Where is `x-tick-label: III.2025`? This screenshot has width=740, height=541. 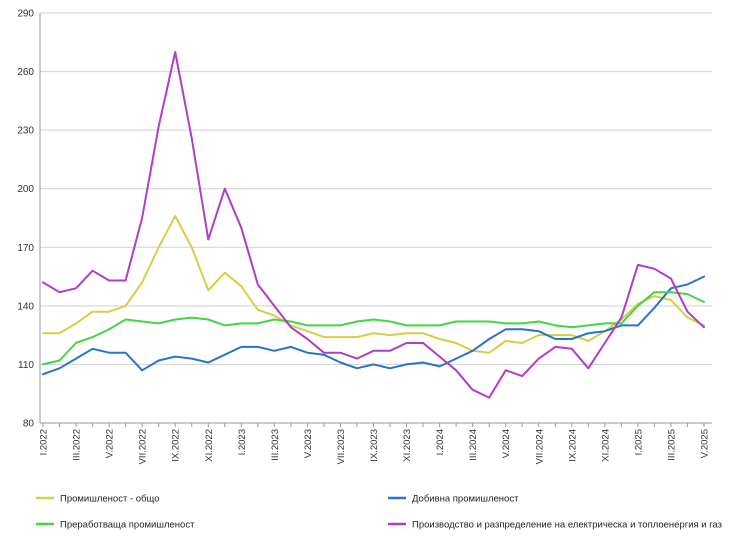
x-tick-label: III.2025 is located at coordinates (671, 445).